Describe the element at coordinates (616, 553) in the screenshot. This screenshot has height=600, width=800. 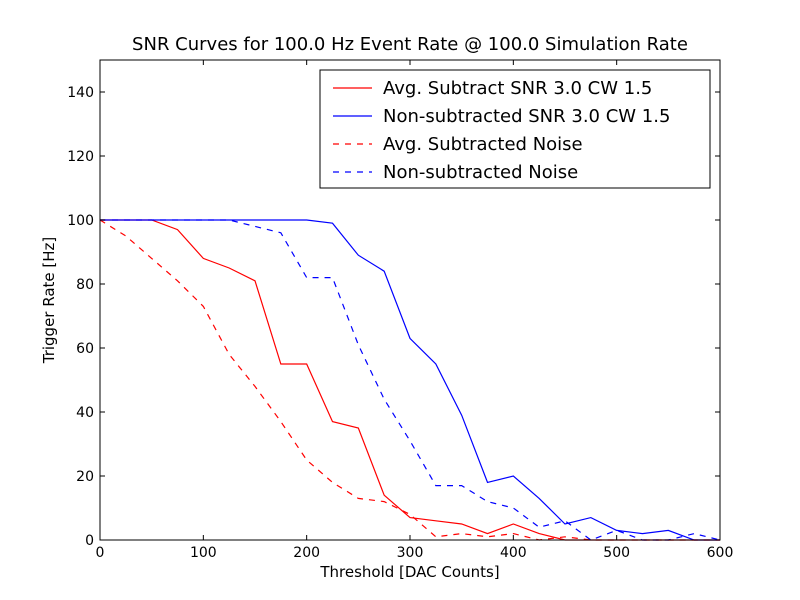
I see `x-tick-label: 500` at that location.